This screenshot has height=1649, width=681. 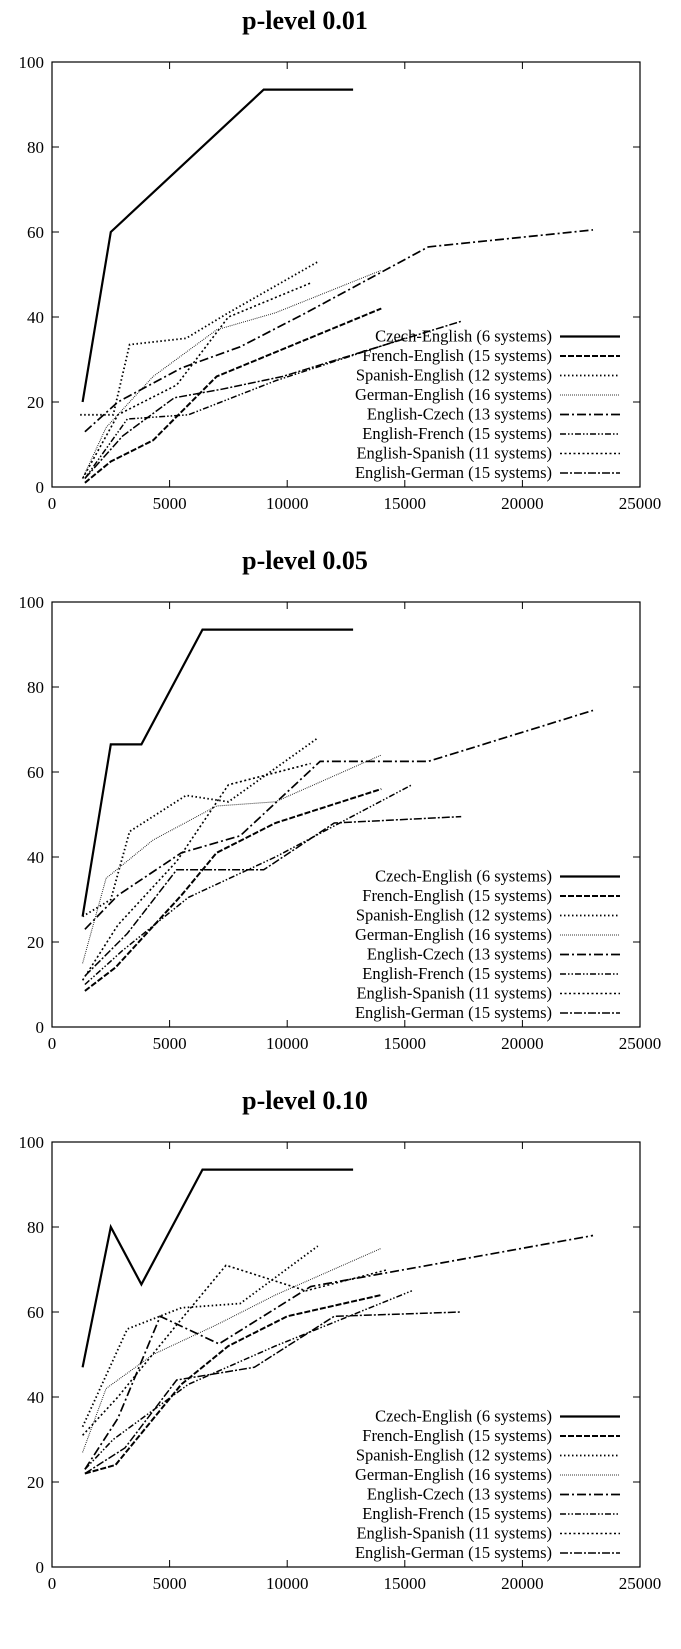 What do you see at coordinates (305, 560) in the screenshot?
I see `chart-title: p-level 0.05` at bounding box center [305, 560].